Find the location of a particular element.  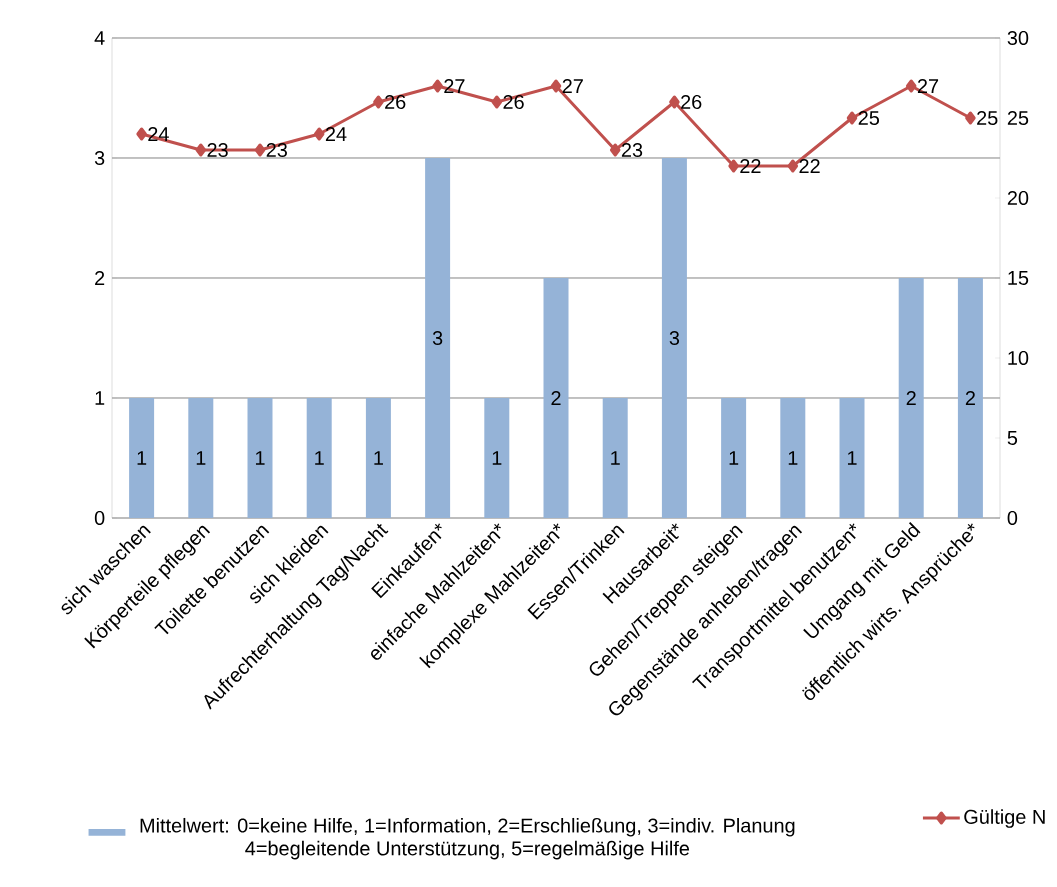

y2-tick-label: 20 is located at coordinates (1018, 198).